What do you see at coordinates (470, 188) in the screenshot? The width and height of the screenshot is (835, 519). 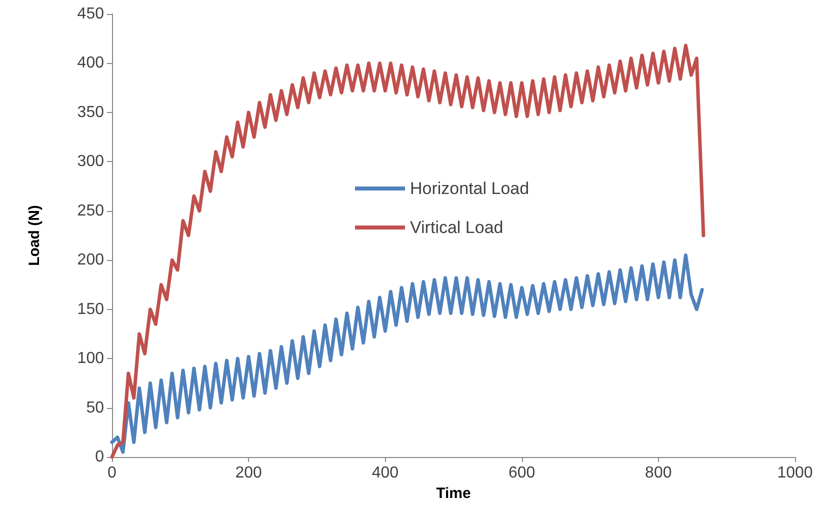 I see `legend-label: Horizontal Load` at bounding box center [470, 188].